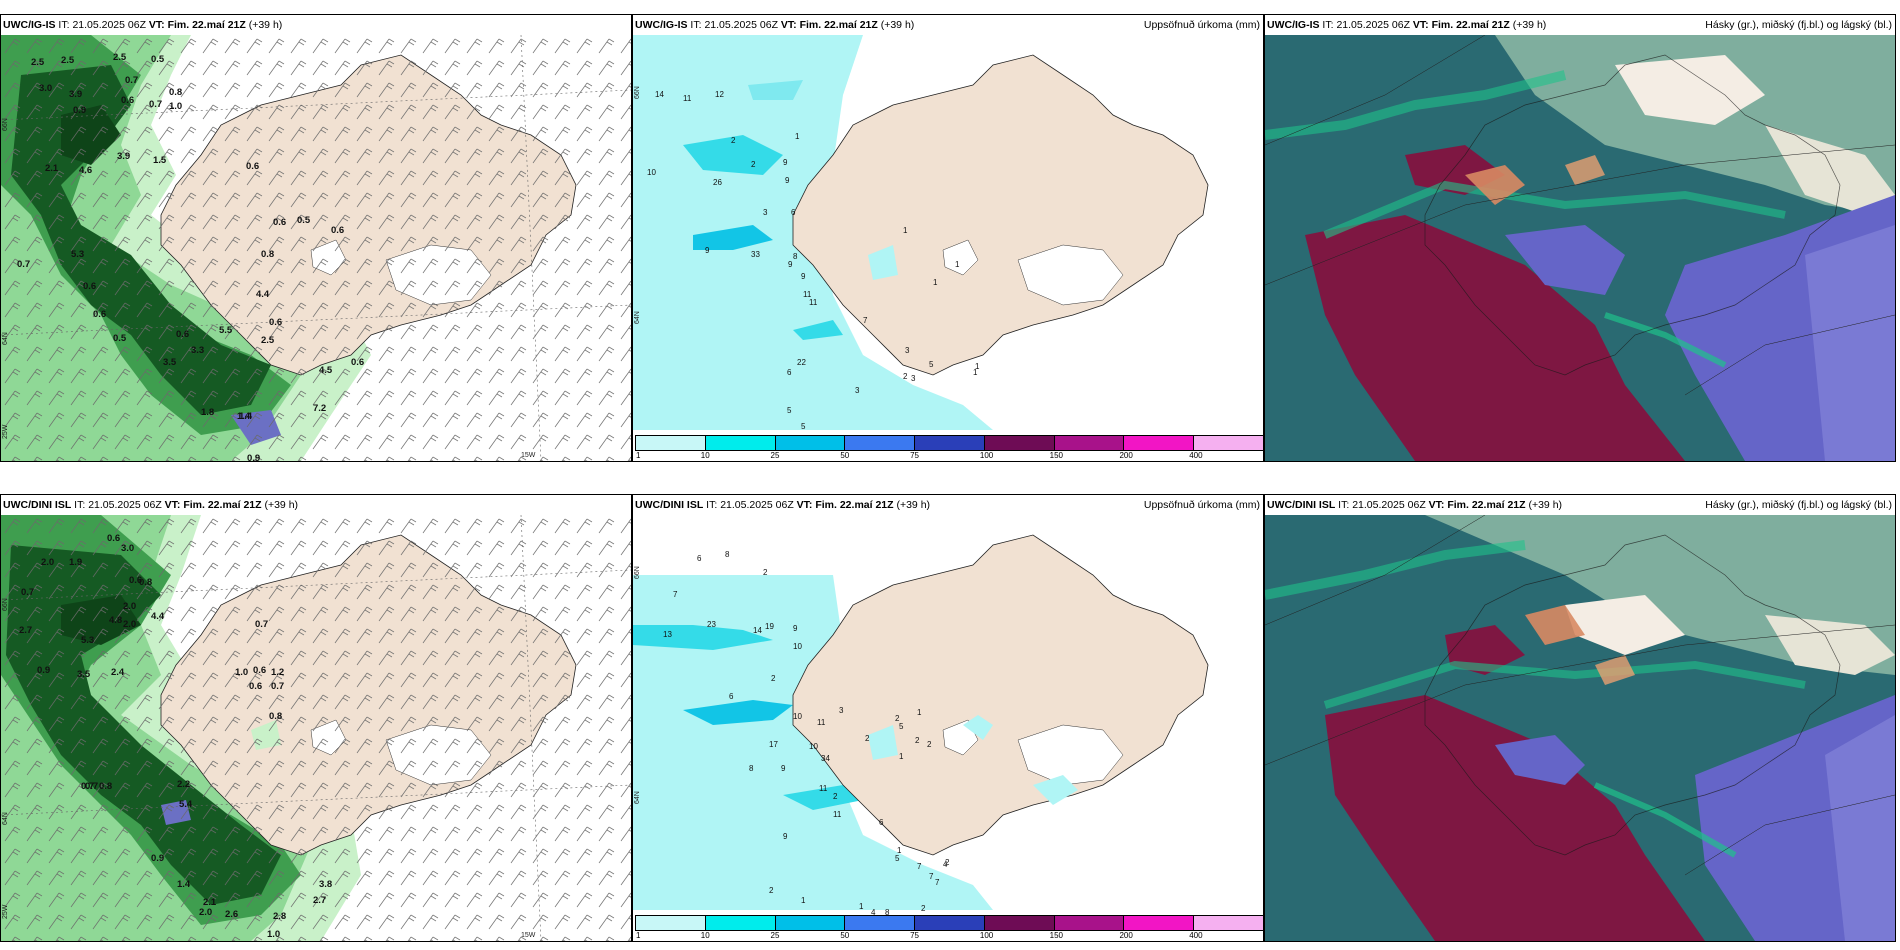 The image size is (1900, 950). What do you see at coordinates (123, 156) in the screenshot?
I see `map-value-label: 3.9` at bounding box center [123, 156].